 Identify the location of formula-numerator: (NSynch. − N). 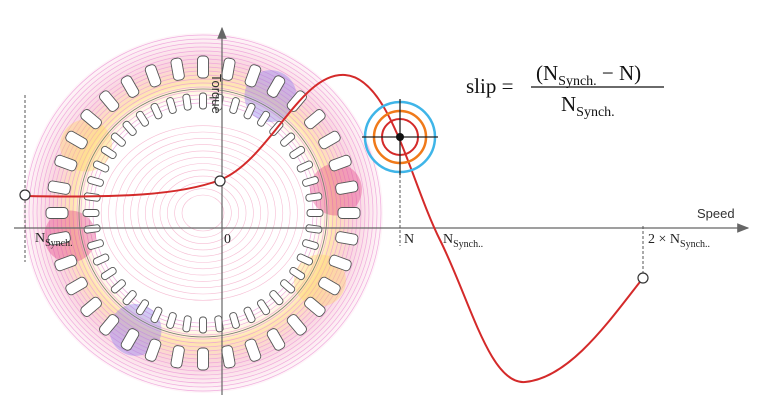
(588, 75).